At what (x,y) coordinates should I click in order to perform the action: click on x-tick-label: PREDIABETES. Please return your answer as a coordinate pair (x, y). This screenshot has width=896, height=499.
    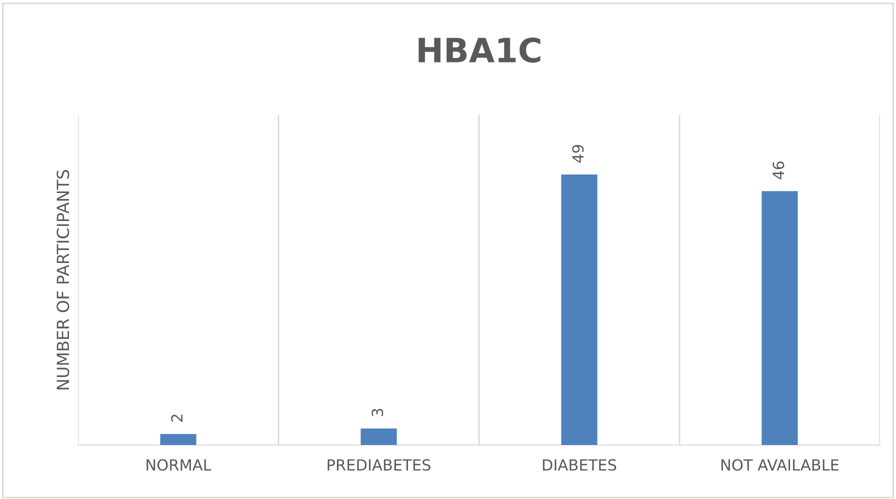
    Looking at the image, I should click on (379, 465).